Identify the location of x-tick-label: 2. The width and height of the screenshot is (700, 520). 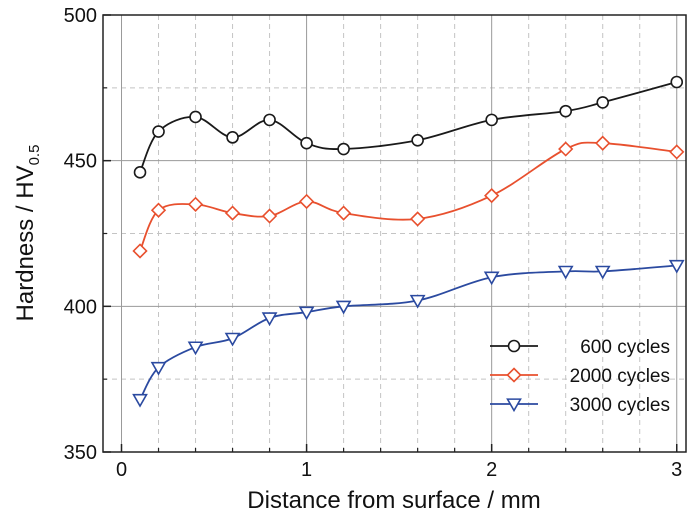
(491, 470).